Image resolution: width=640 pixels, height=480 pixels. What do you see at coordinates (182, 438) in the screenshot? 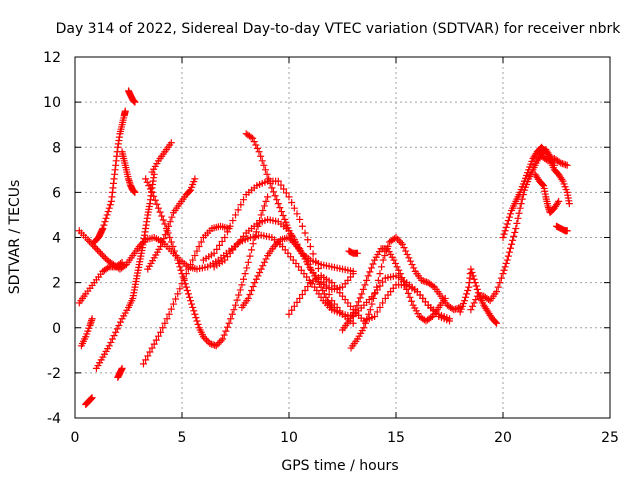
I see `x-tick-label: 5` at bounding box center [182, 438].